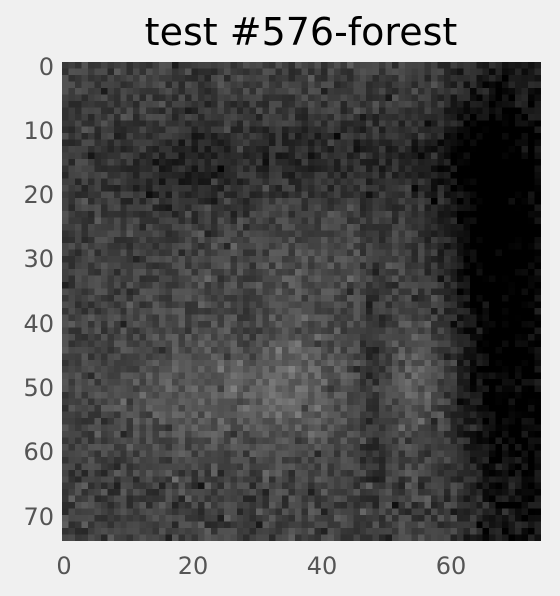  I want to click on chart-title: test #576-forest, so click(301, 32).